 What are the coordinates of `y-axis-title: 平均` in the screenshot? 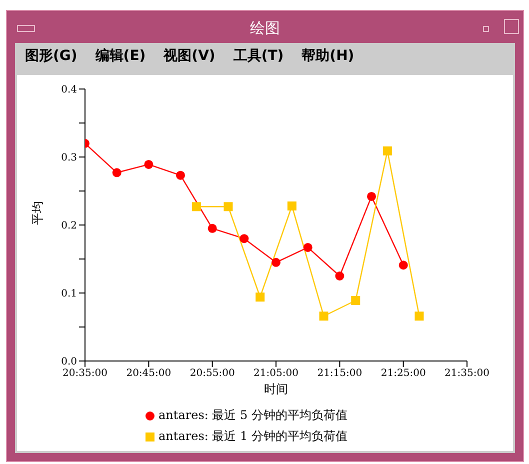 It's located at (37, 213).